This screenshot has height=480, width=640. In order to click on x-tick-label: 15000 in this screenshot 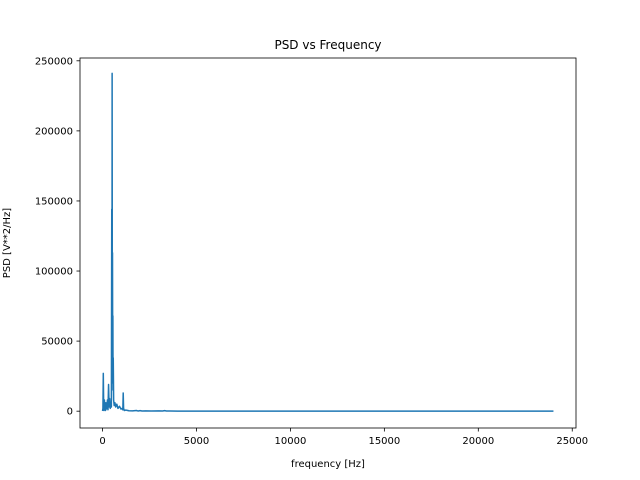, I will do `click(384, 441)`.